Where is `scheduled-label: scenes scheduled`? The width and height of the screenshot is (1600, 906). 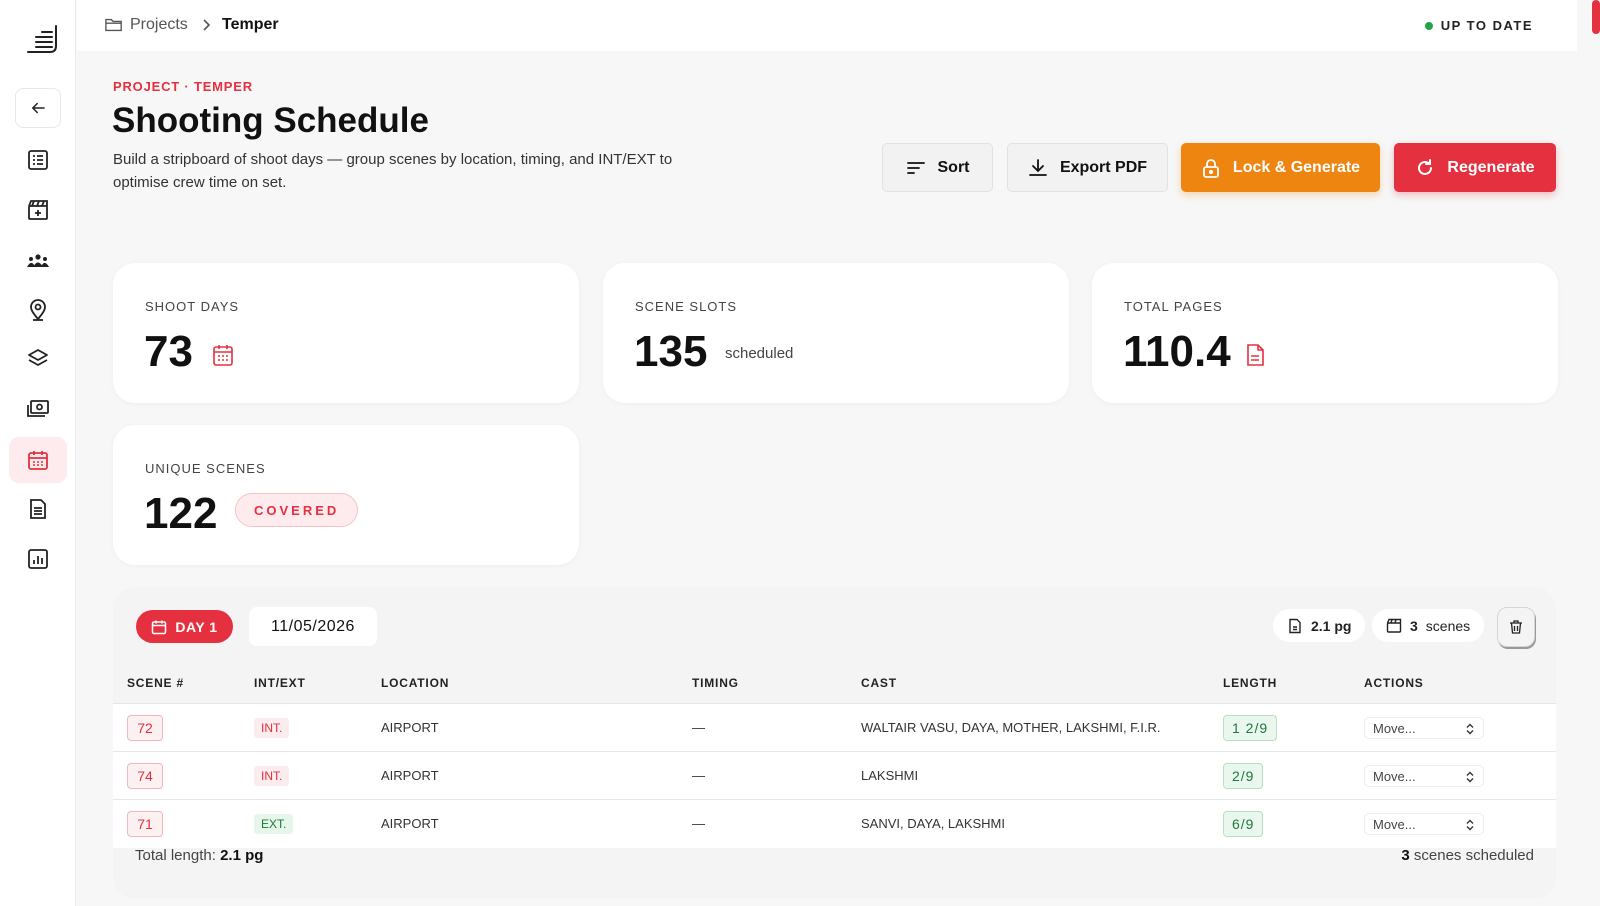
scheduled-label: scenes scheduled is located at coordinates (1473, 855).